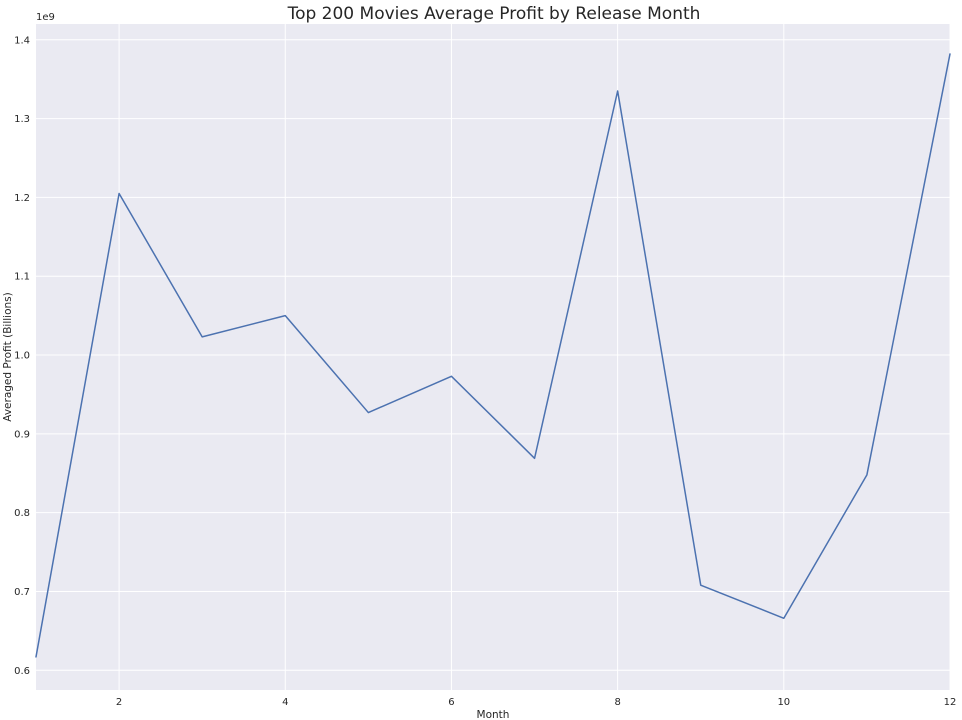  What do you see at coordinates (8, 356) in the screenshot?
I see `y-axis-label: Averaged Profit (Billions)` at bounding box center [8, 356].